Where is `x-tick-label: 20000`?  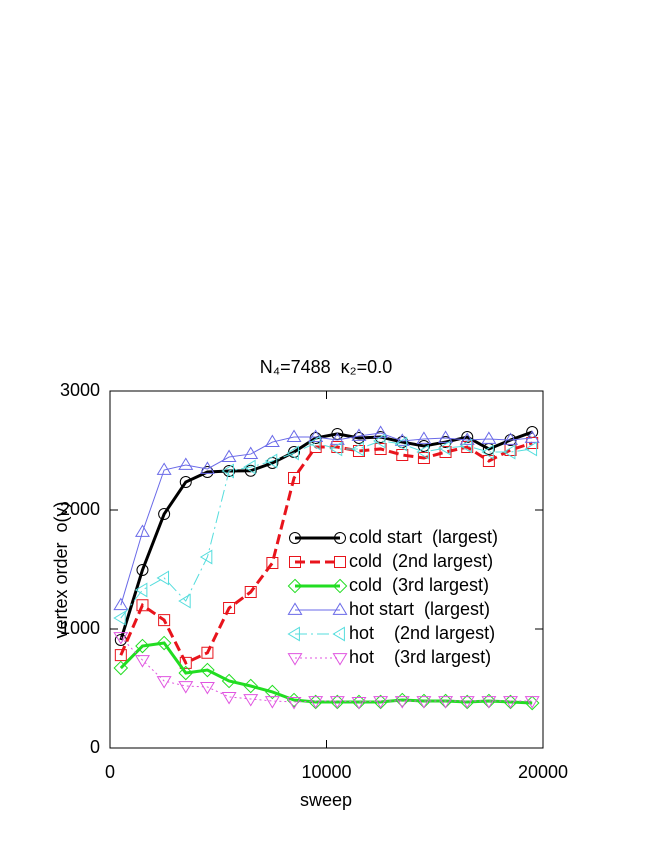 x-tick-label: 20000 is located at coordinates (543, 772).